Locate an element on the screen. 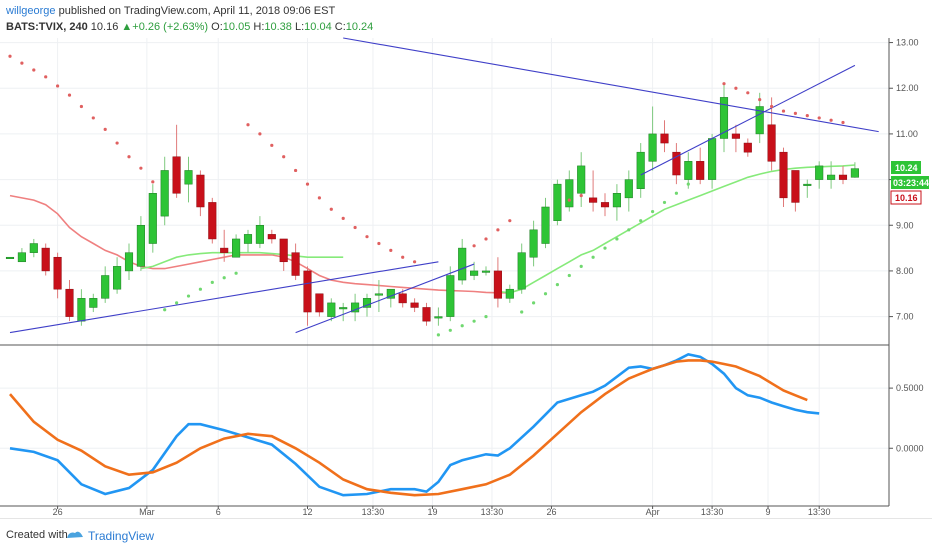  author-link: willgeorge is located at coordinates (31, 11).